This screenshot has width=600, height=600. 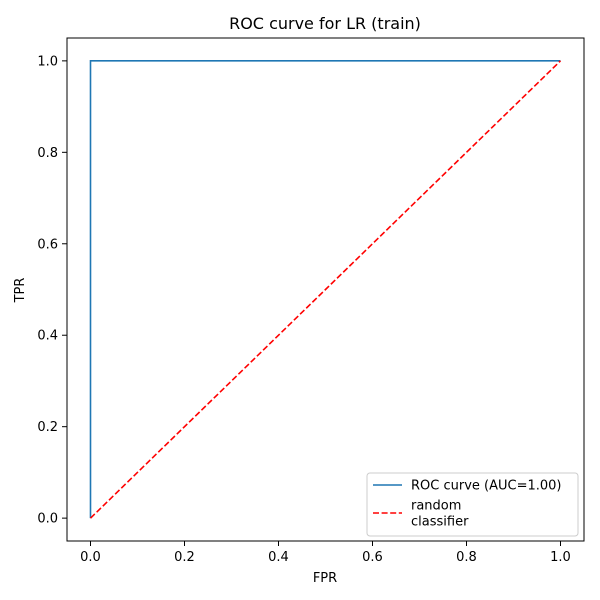 I want to click on legend-label-random-classifier: random, so click(x=436, y=506).